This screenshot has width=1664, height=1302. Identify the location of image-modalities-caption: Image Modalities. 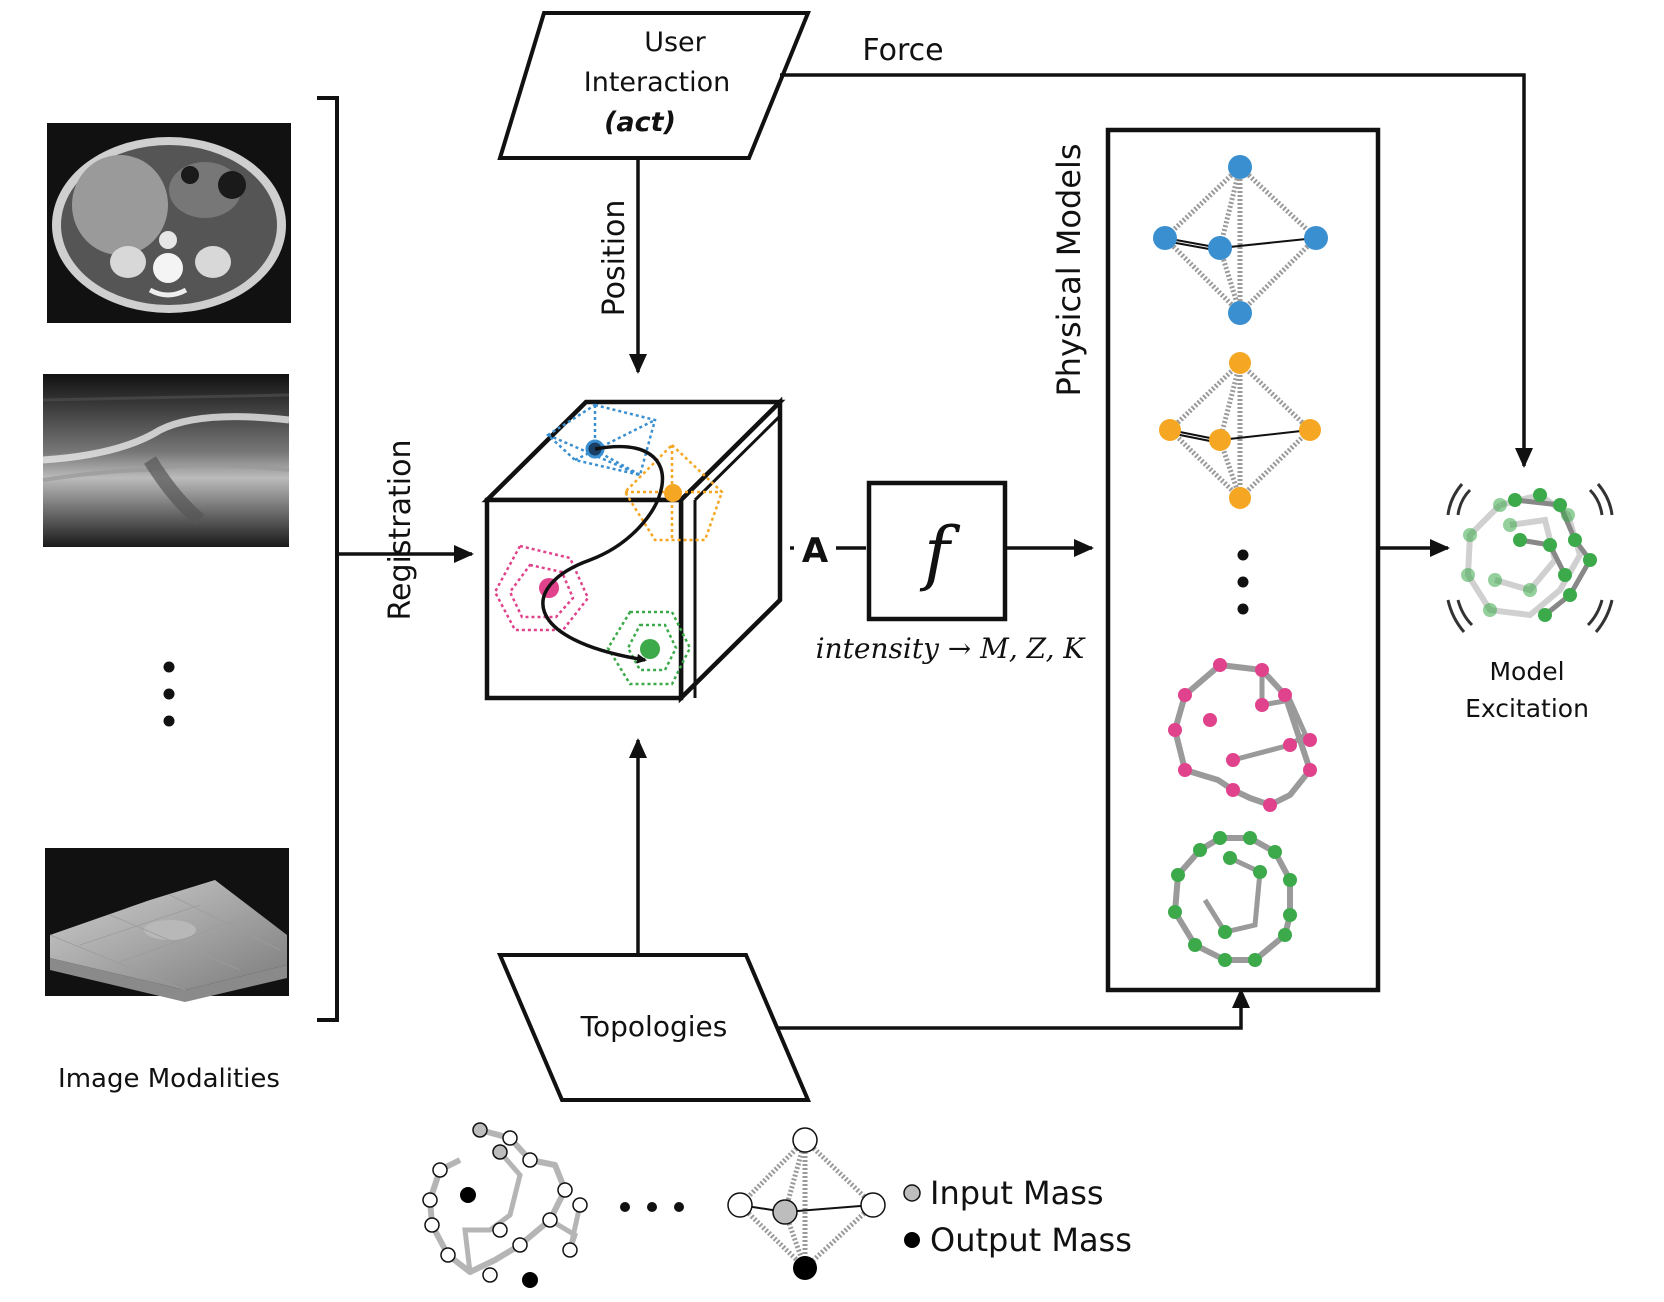
(169, 1079).